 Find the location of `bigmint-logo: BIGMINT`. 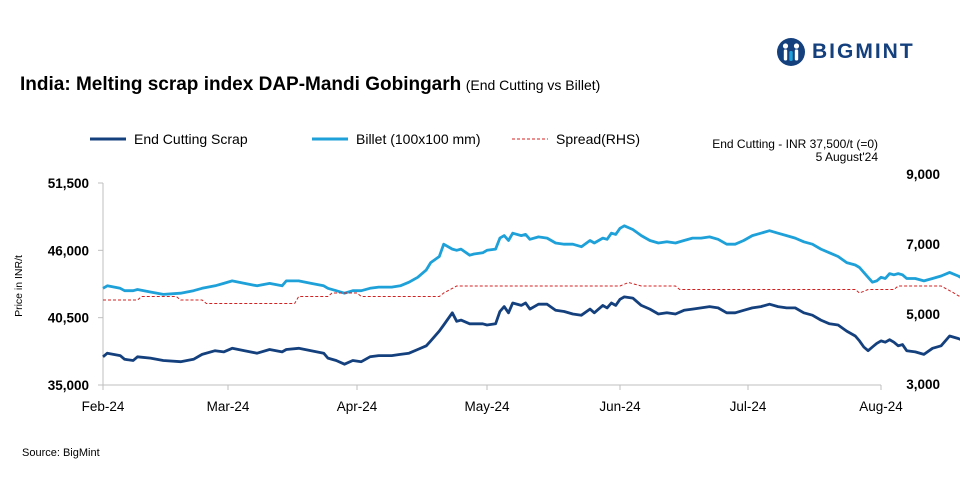

bigmint-logo: BIGMINT is located at coordinates (845, 52).